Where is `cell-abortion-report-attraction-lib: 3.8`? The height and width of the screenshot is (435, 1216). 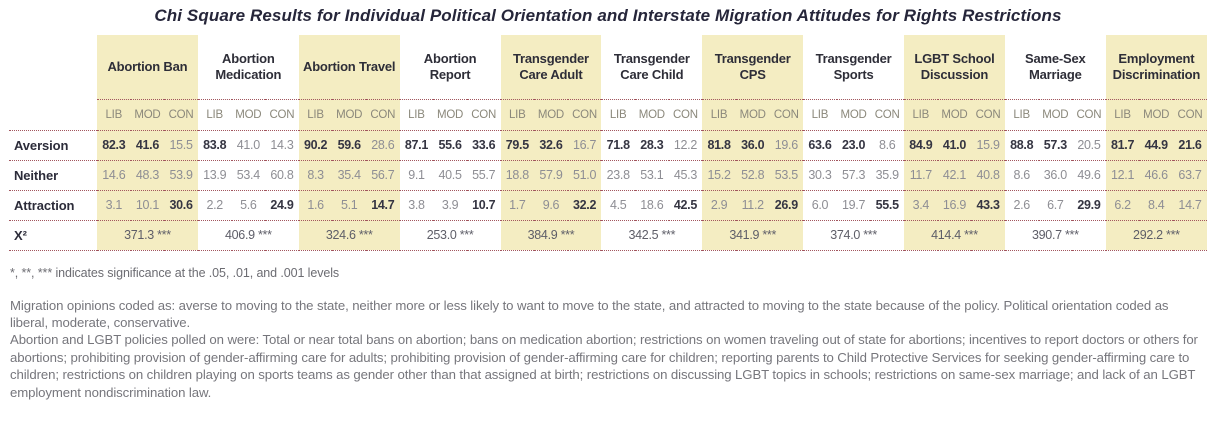
cell-abortion-report-attraction-lib: 3.8 is located at coordinates (416, 205).